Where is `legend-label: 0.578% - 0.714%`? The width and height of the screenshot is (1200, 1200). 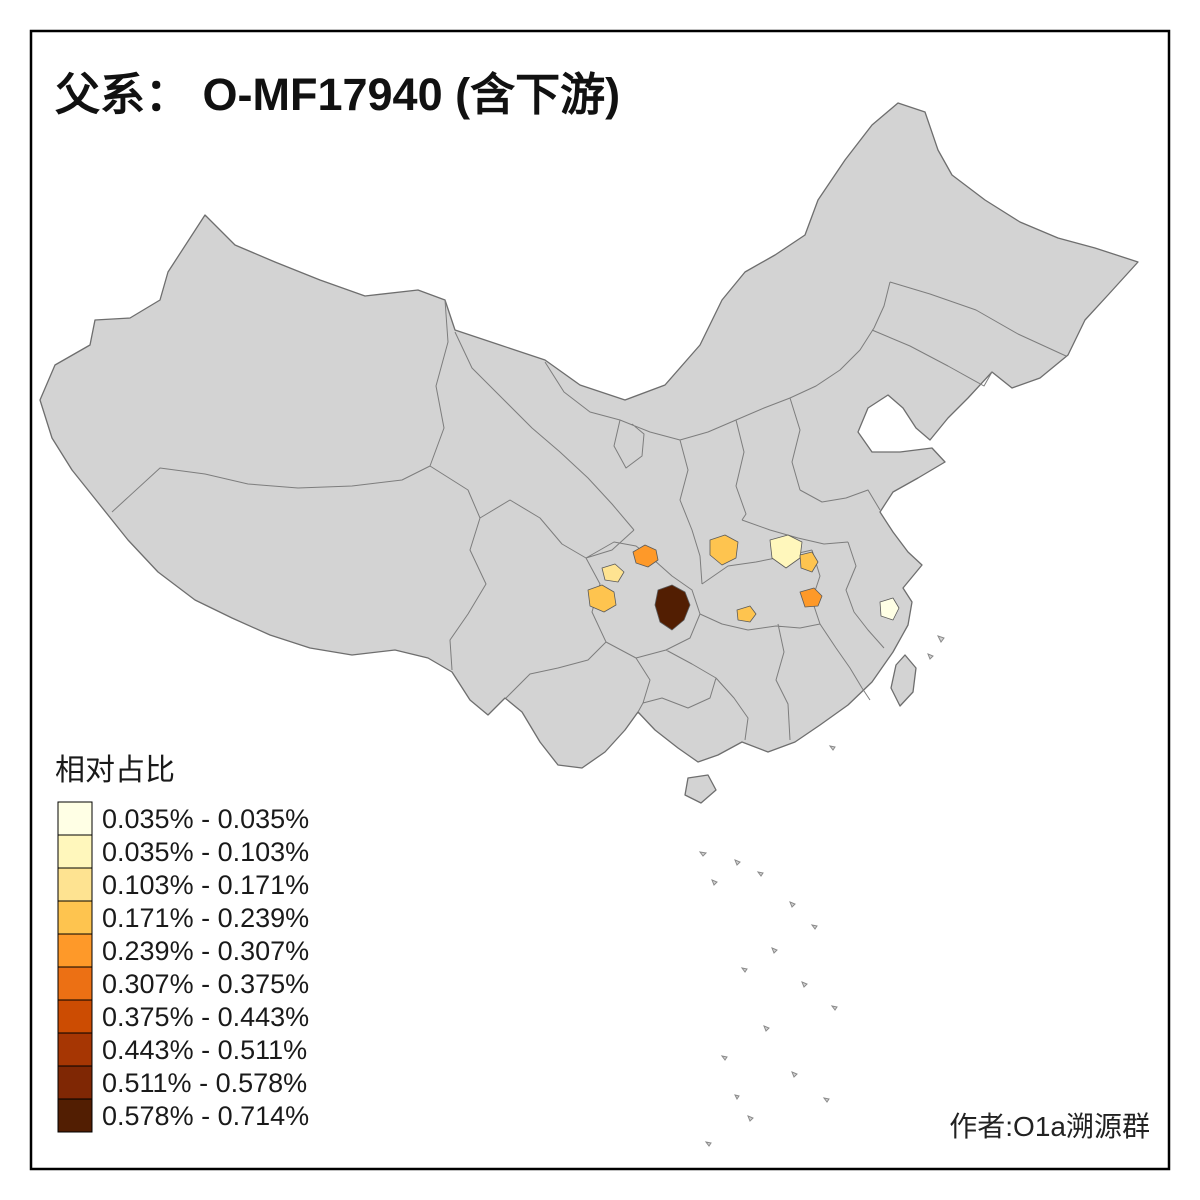
legend-label: 0.578% - 0.714% is located at coordinates (205, 1116).